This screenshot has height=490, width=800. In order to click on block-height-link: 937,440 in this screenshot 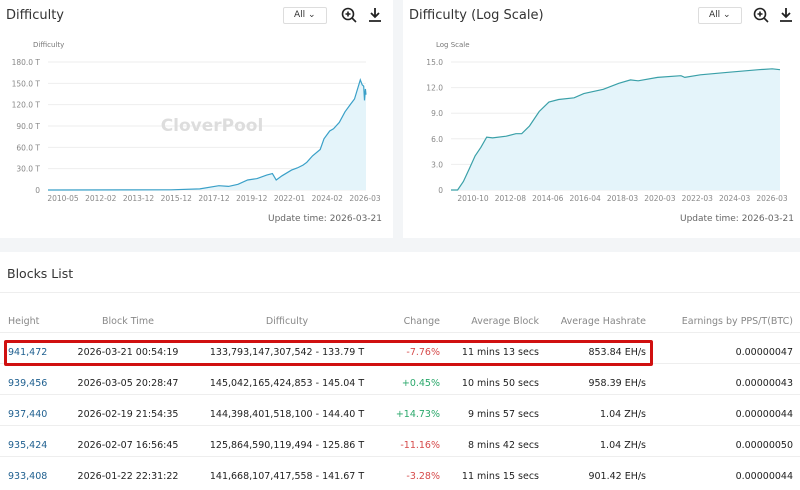, I will do `click(28, 414)`.